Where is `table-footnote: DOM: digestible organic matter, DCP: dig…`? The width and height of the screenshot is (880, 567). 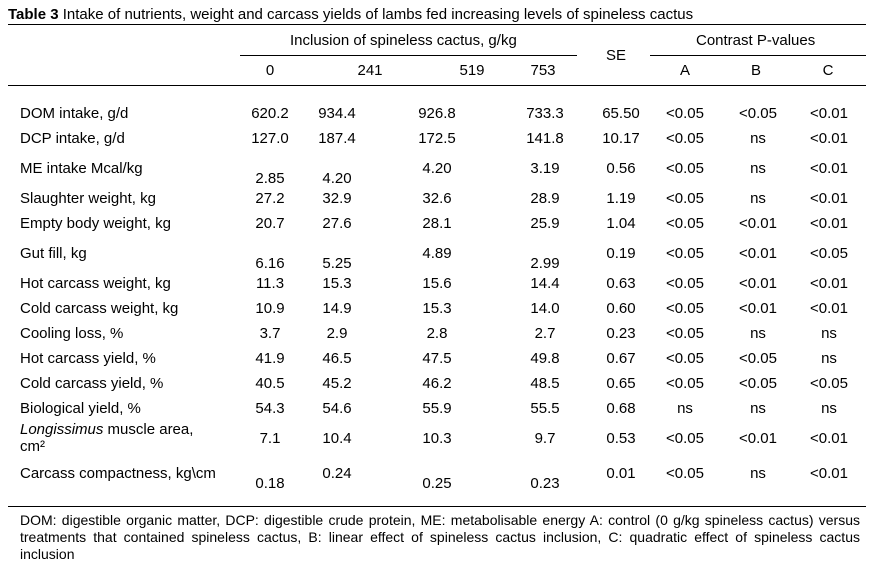 table-footnote: DOM: digestible organic matter, DCP: dig… is located at coordinates (440, 537).